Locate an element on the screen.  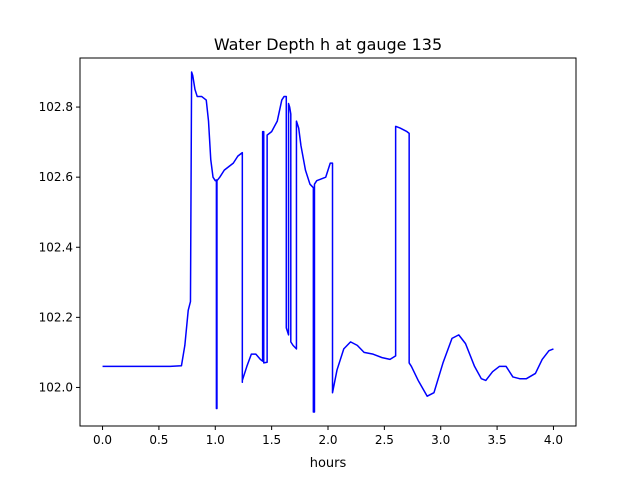
y-tick-label: 102.2 is located at coordinates (56, 317).